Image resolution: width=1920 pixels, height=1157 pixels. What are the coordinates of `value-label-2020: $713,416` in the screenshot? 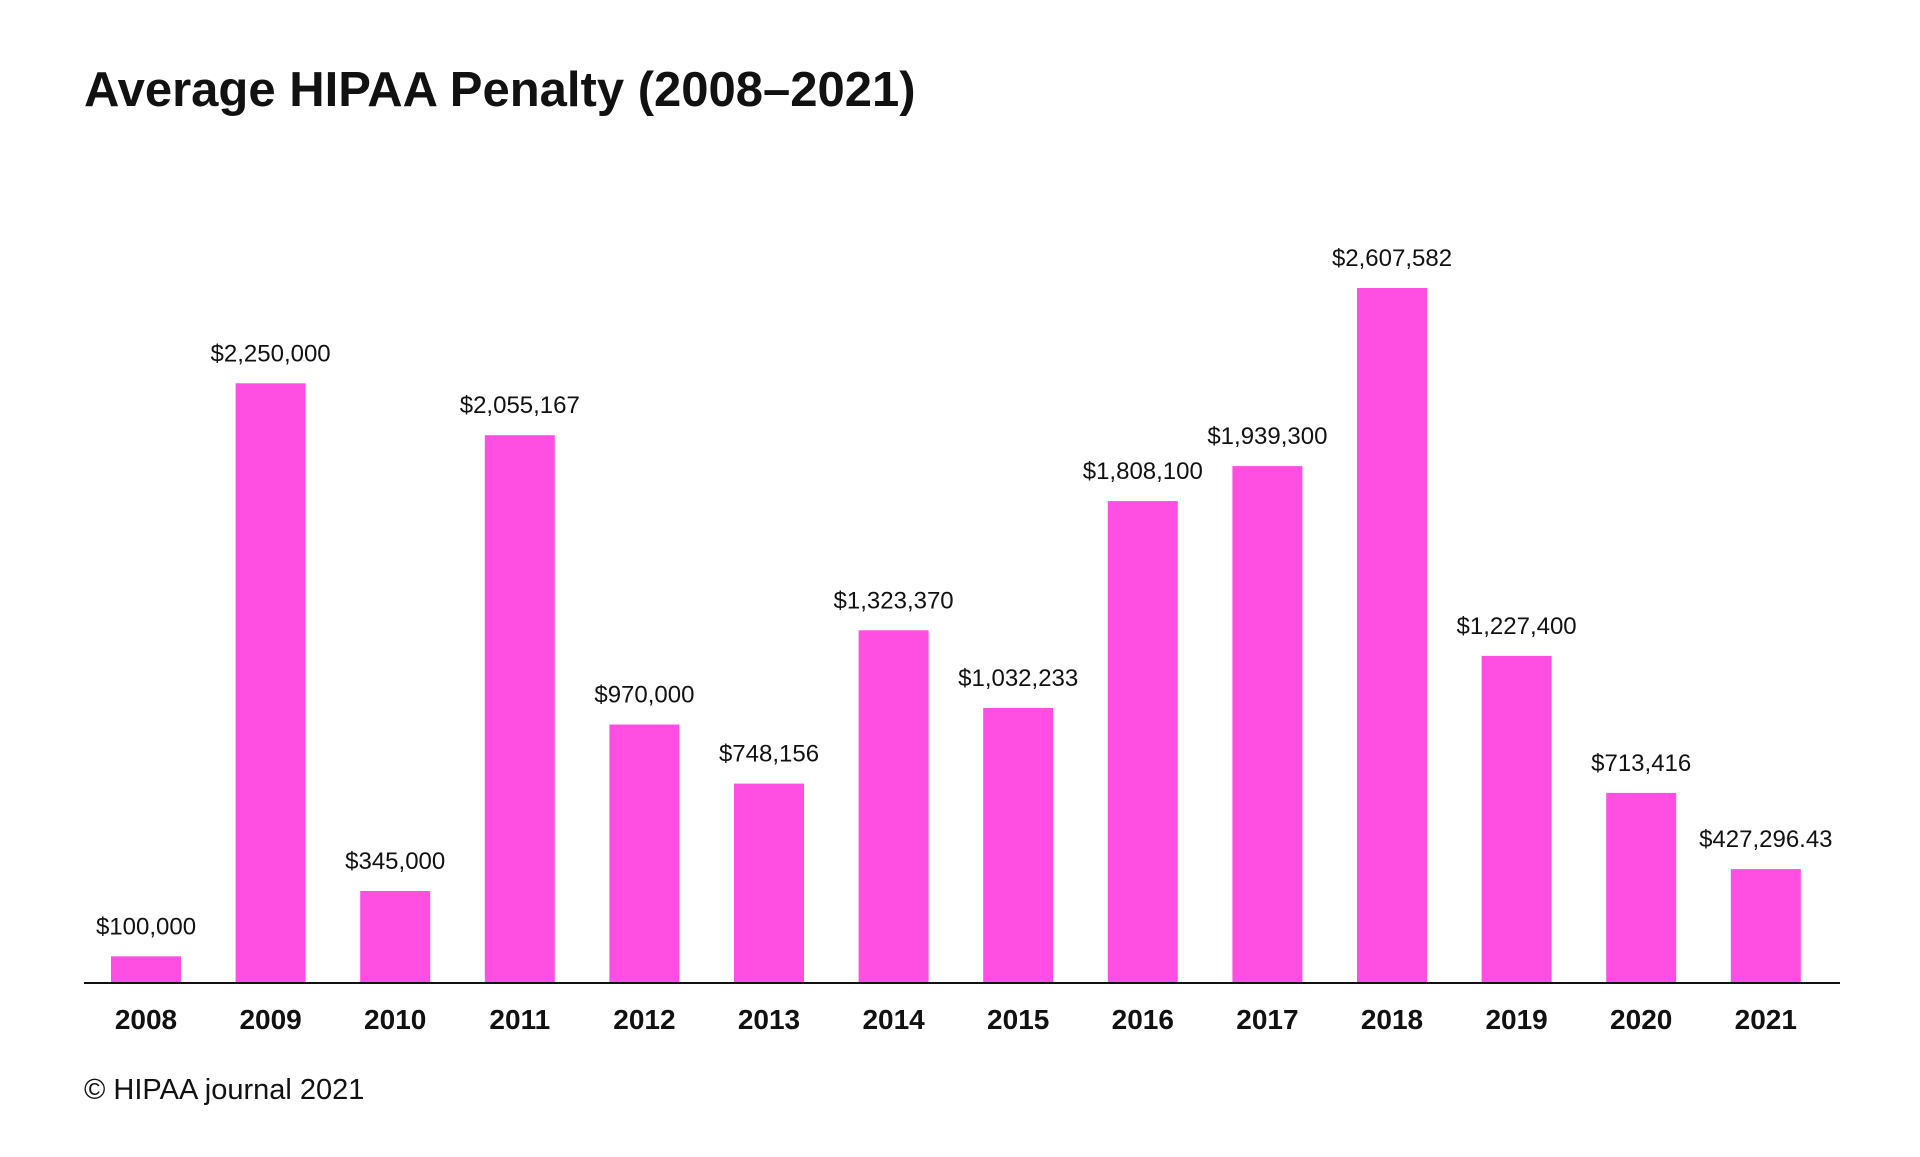 It's located at (1641, 763).